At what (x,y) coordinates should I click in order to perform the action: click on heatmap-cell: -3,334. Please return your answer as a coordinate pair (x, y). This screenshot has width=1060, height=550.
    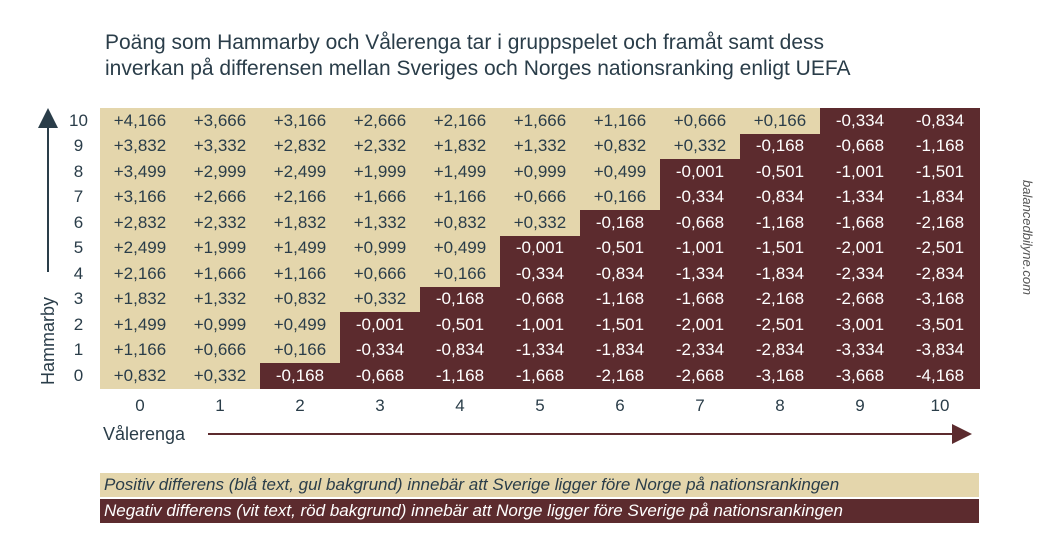
    Looking at the image, I should click on (860, 350).